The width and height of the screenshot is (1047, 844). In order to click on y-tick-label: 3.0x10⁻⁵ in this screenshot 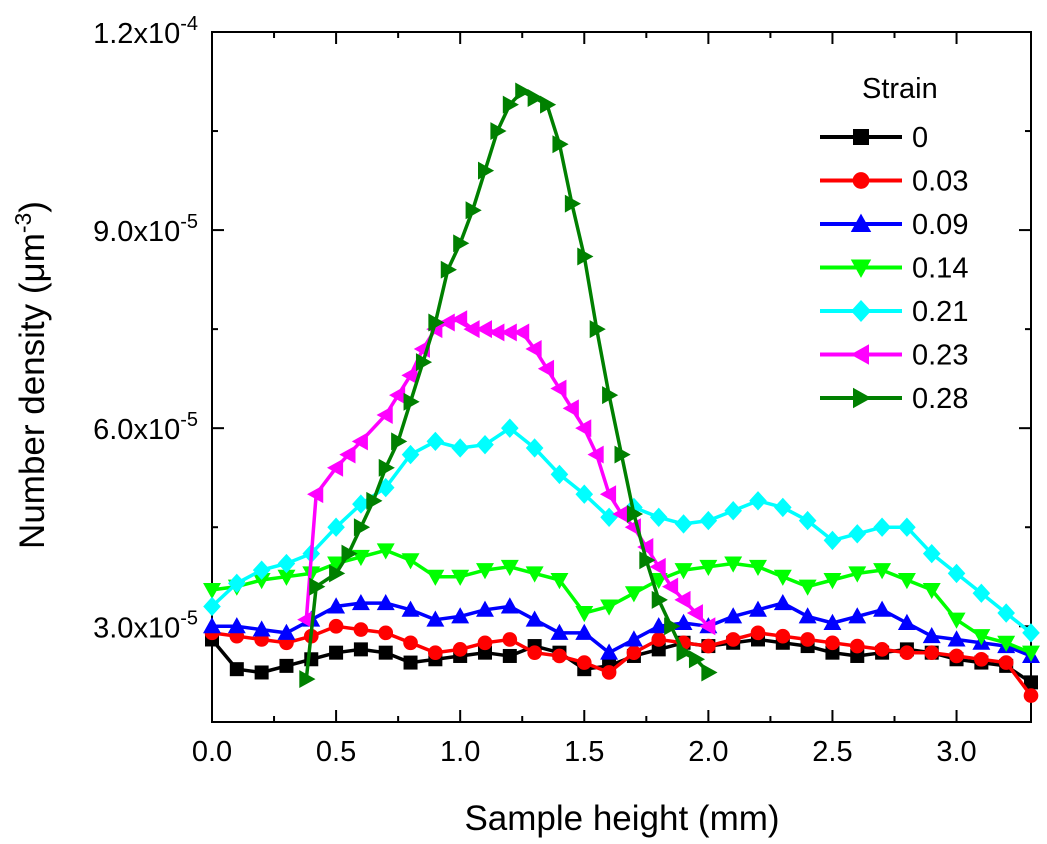, I will do `click(145, 625)`.